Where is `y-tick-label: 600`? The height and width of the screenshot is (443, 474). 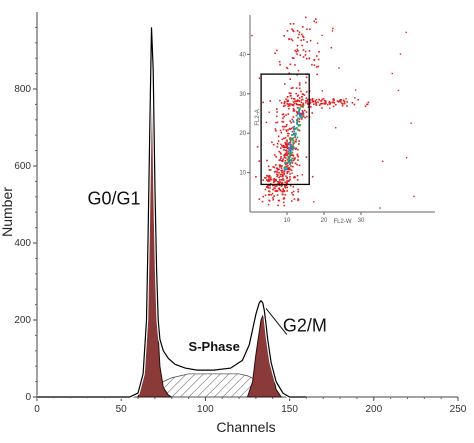
y-tick-label: 600 is located at coordinates (22, 166).